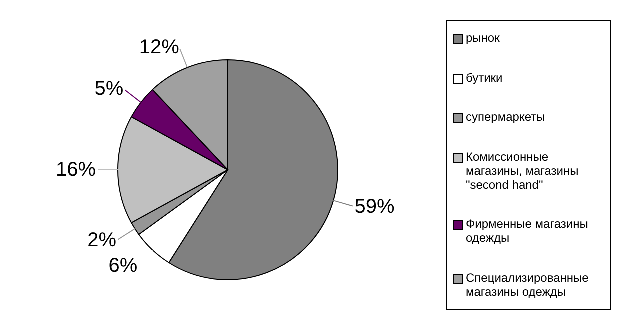  I want to click on data-label: 2%, so click(102, 241).